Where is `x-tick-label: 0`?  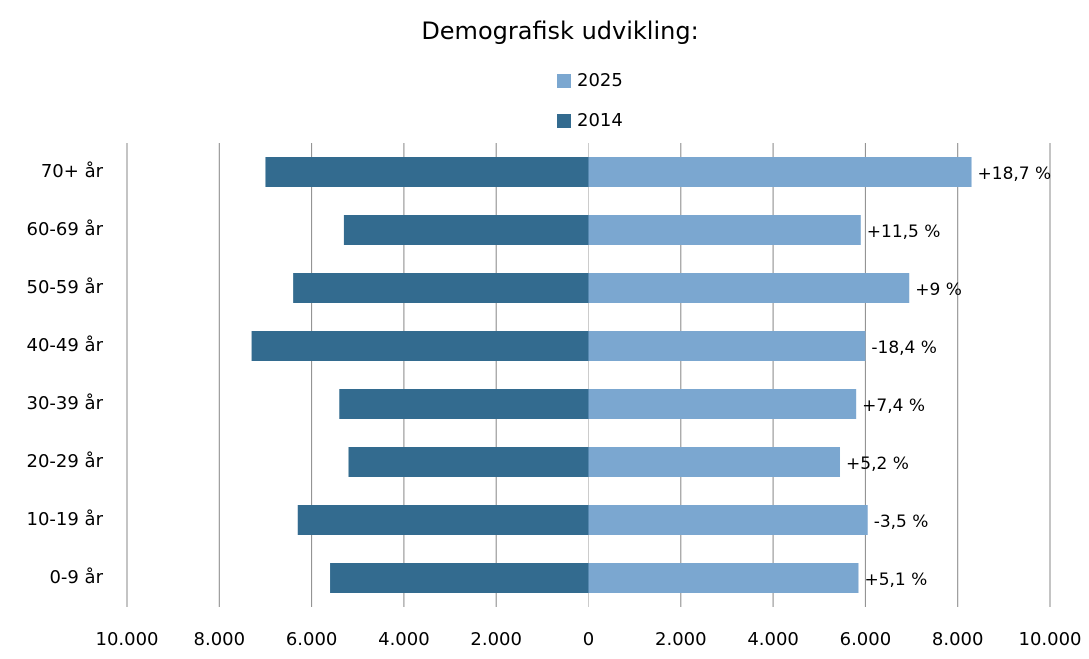
x-tick-label: 0 is located at coordinates (588, 639).